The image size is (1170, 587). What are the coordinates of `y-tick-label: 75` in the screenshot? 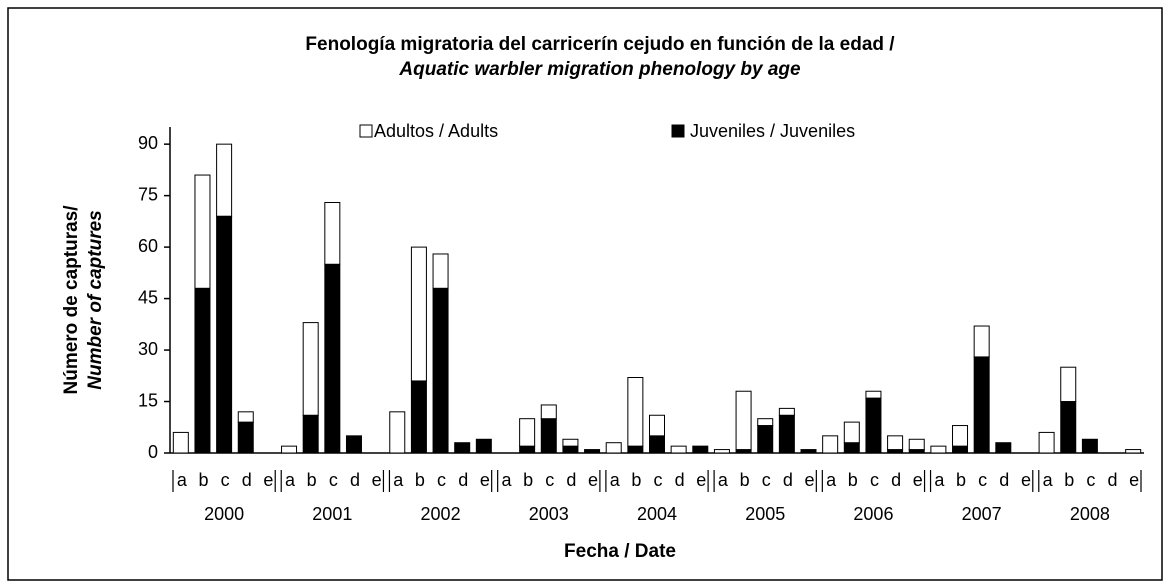 It's located at (148, 194).